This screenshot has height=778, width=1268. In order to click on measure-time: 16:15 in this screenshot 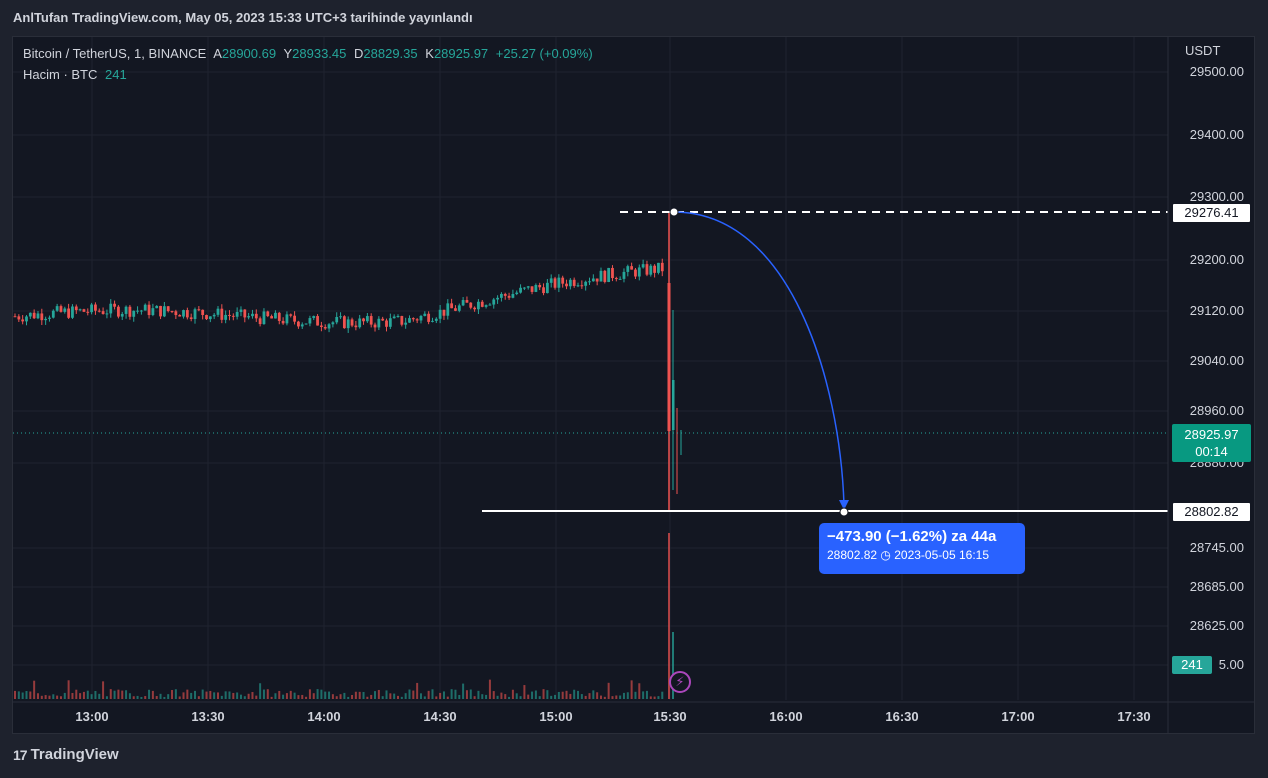, I will do `click(973, 555)`.